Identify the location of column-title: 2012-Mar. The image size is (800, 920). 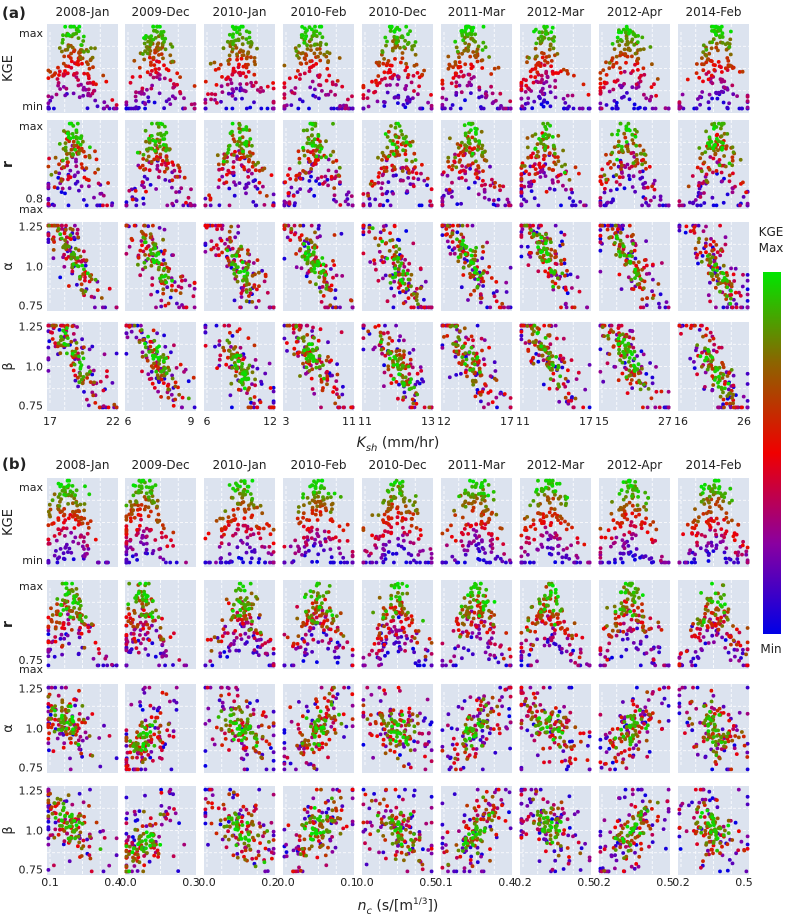
(556, 12).